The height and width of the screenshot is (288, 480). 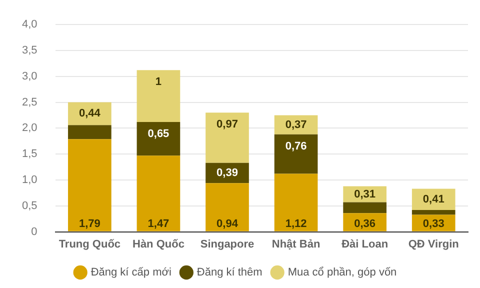 What do you see at coordinates (159, 134) in the screenshot?
I see `data-label: 0,65` at bounding box center [159, 134].